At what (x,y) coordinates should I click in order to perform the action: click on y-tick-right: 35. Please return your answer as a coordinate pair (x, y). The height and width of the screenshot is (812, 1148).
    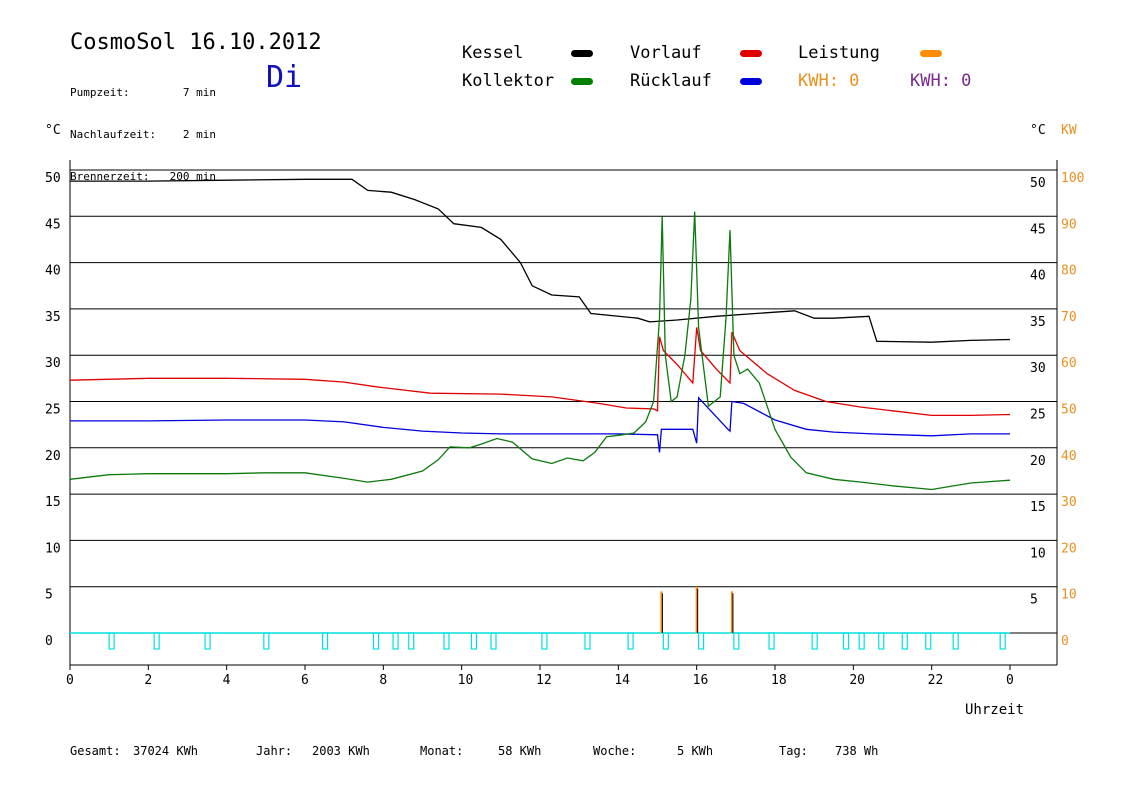
    Looking at the image, I should click on (1038, 322).